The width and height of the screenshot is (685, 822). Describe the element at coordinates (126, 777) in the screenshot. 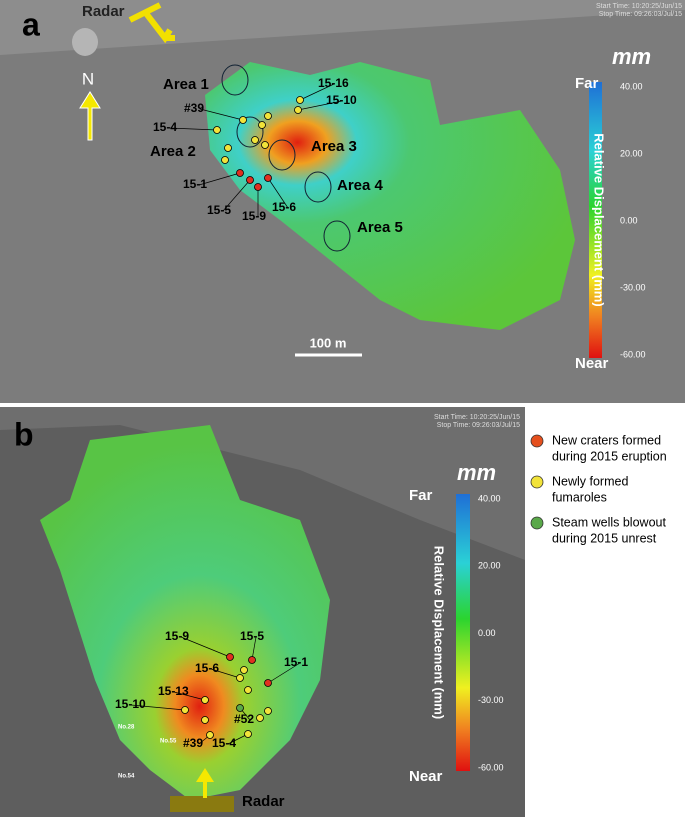

I see `label: No.54` at that location.